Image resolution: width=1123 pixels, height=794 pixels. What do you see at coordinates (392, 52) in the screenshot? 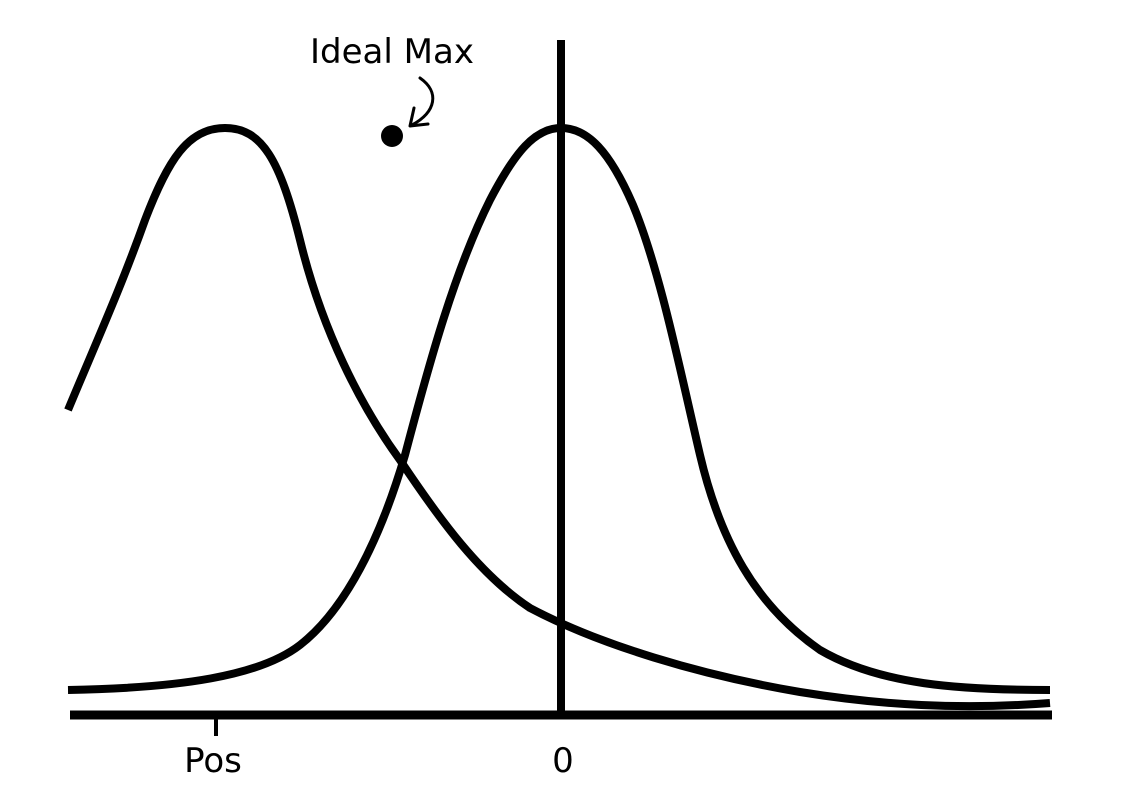
I see `ideal-max-label: Ideal Max` at bounding box center [392, 52].